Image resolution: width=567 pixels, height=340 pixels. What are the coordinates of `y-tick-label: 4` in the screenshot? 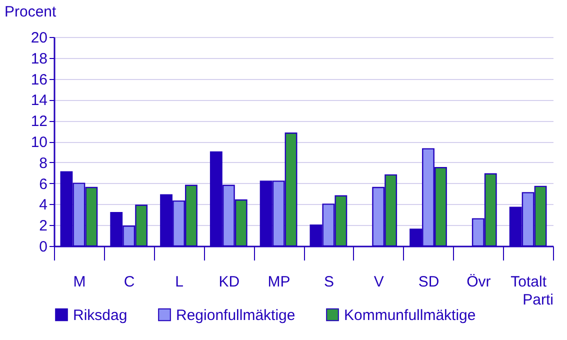 It's located at (43, 205).